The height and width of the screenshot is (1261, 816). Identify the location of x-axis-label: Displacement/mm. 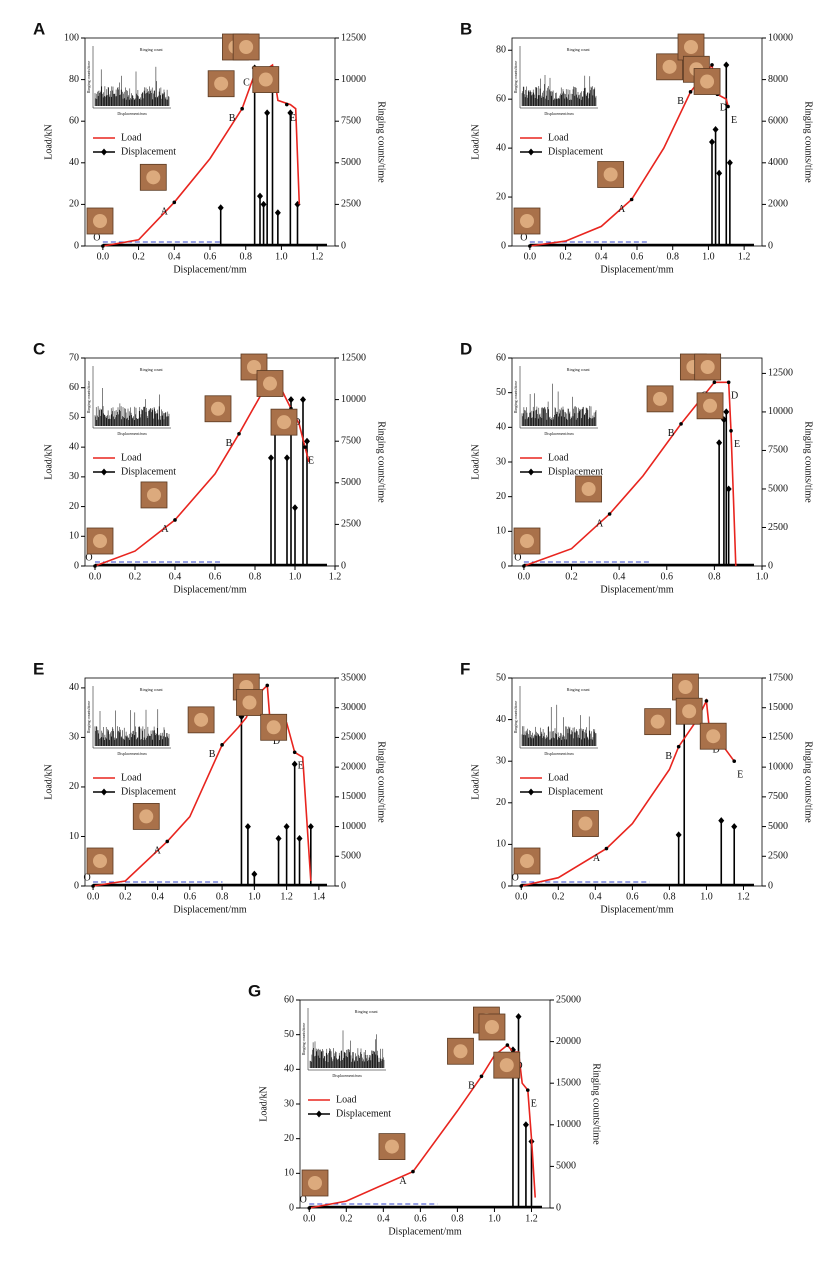
(637, 269).